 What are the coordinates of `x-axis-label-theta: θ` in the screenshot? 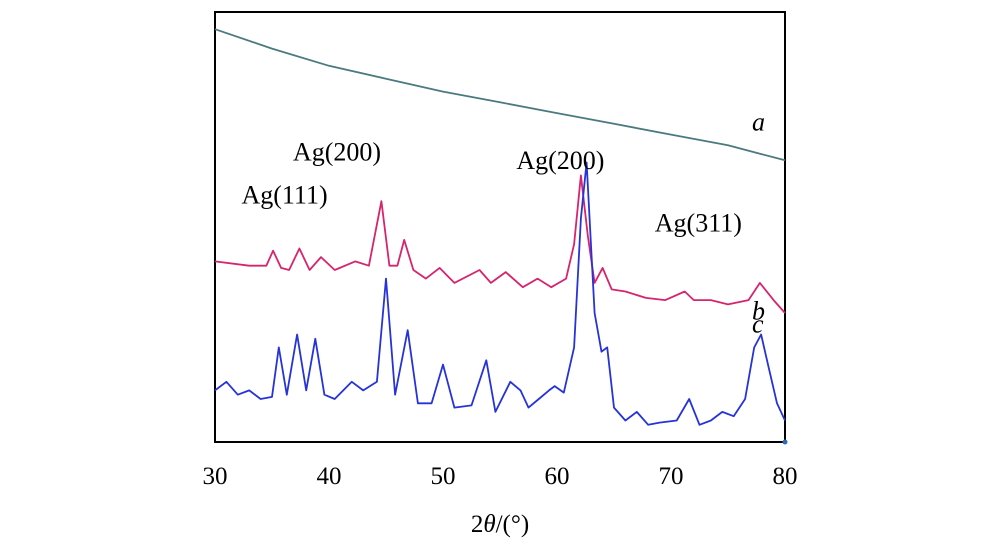 It's located at (489, 524).